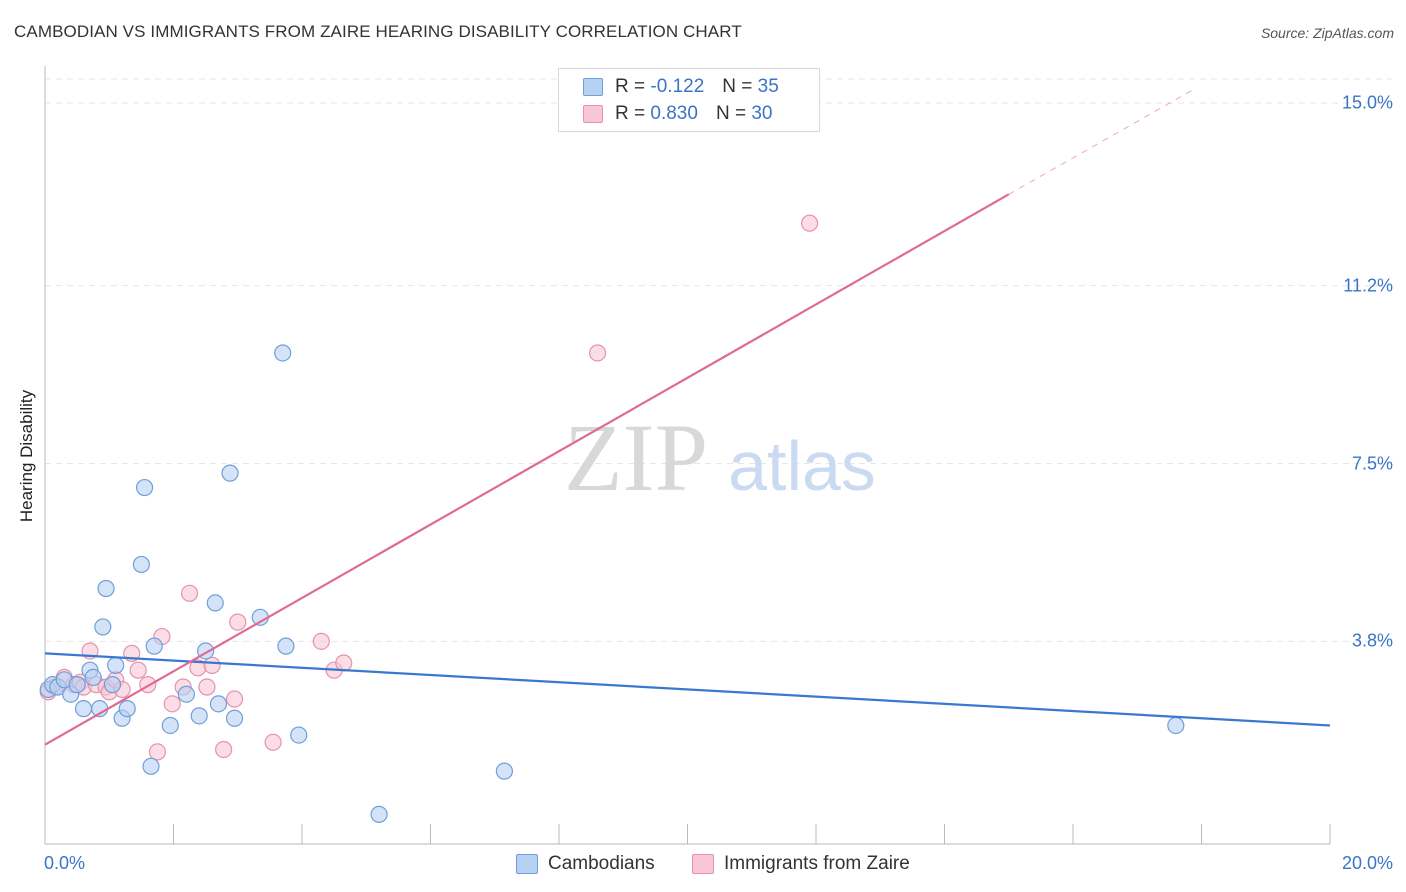 This screenshot has height=892, width=1406. I want to click on legend-row-cambodian: R = -0.122 N = 35, so click(681, 87).